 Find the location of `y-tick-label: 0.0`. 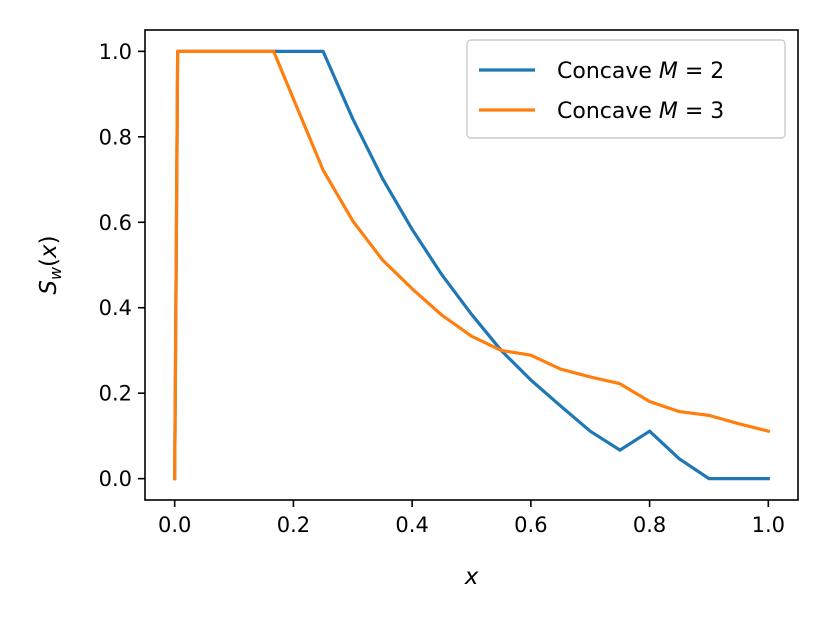

y-tick-label: 0.0 is located at coordinates (115, 479).